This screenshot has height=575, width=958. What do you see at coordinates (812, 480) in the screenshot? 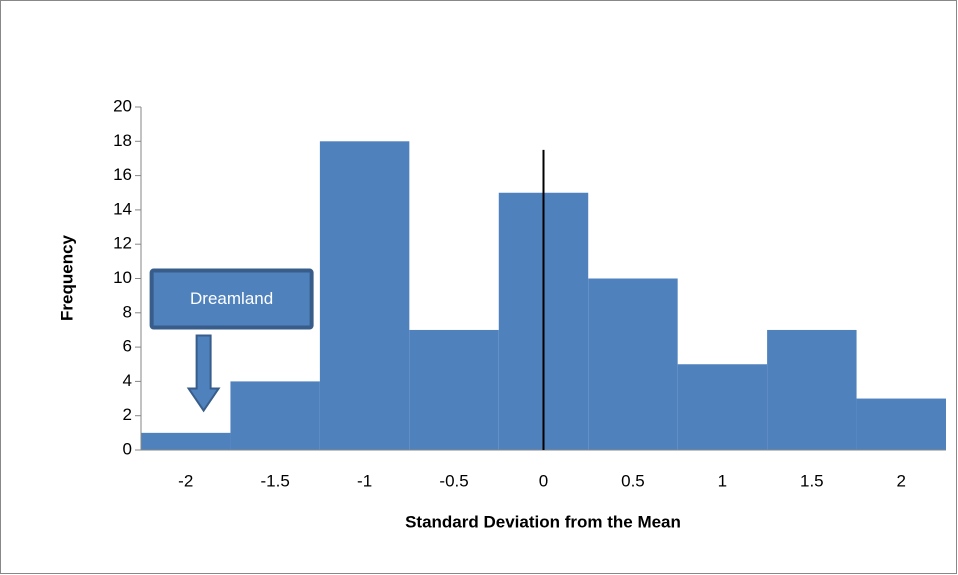
I see `x-tick-label: 1.5` at bounding box center [812, 480].